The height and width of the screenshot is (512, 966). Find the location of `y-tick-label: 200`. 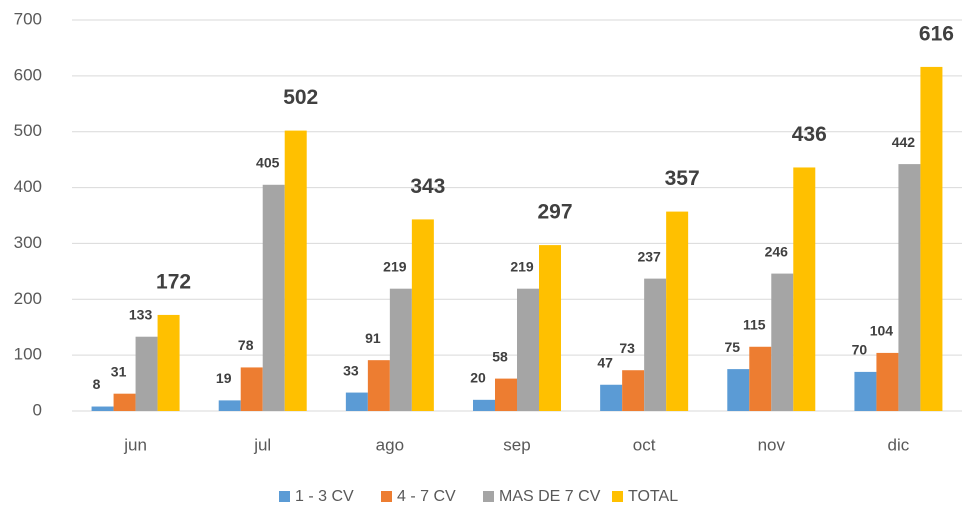

y-tick-label: 200 is located at coordinates (28, 298).